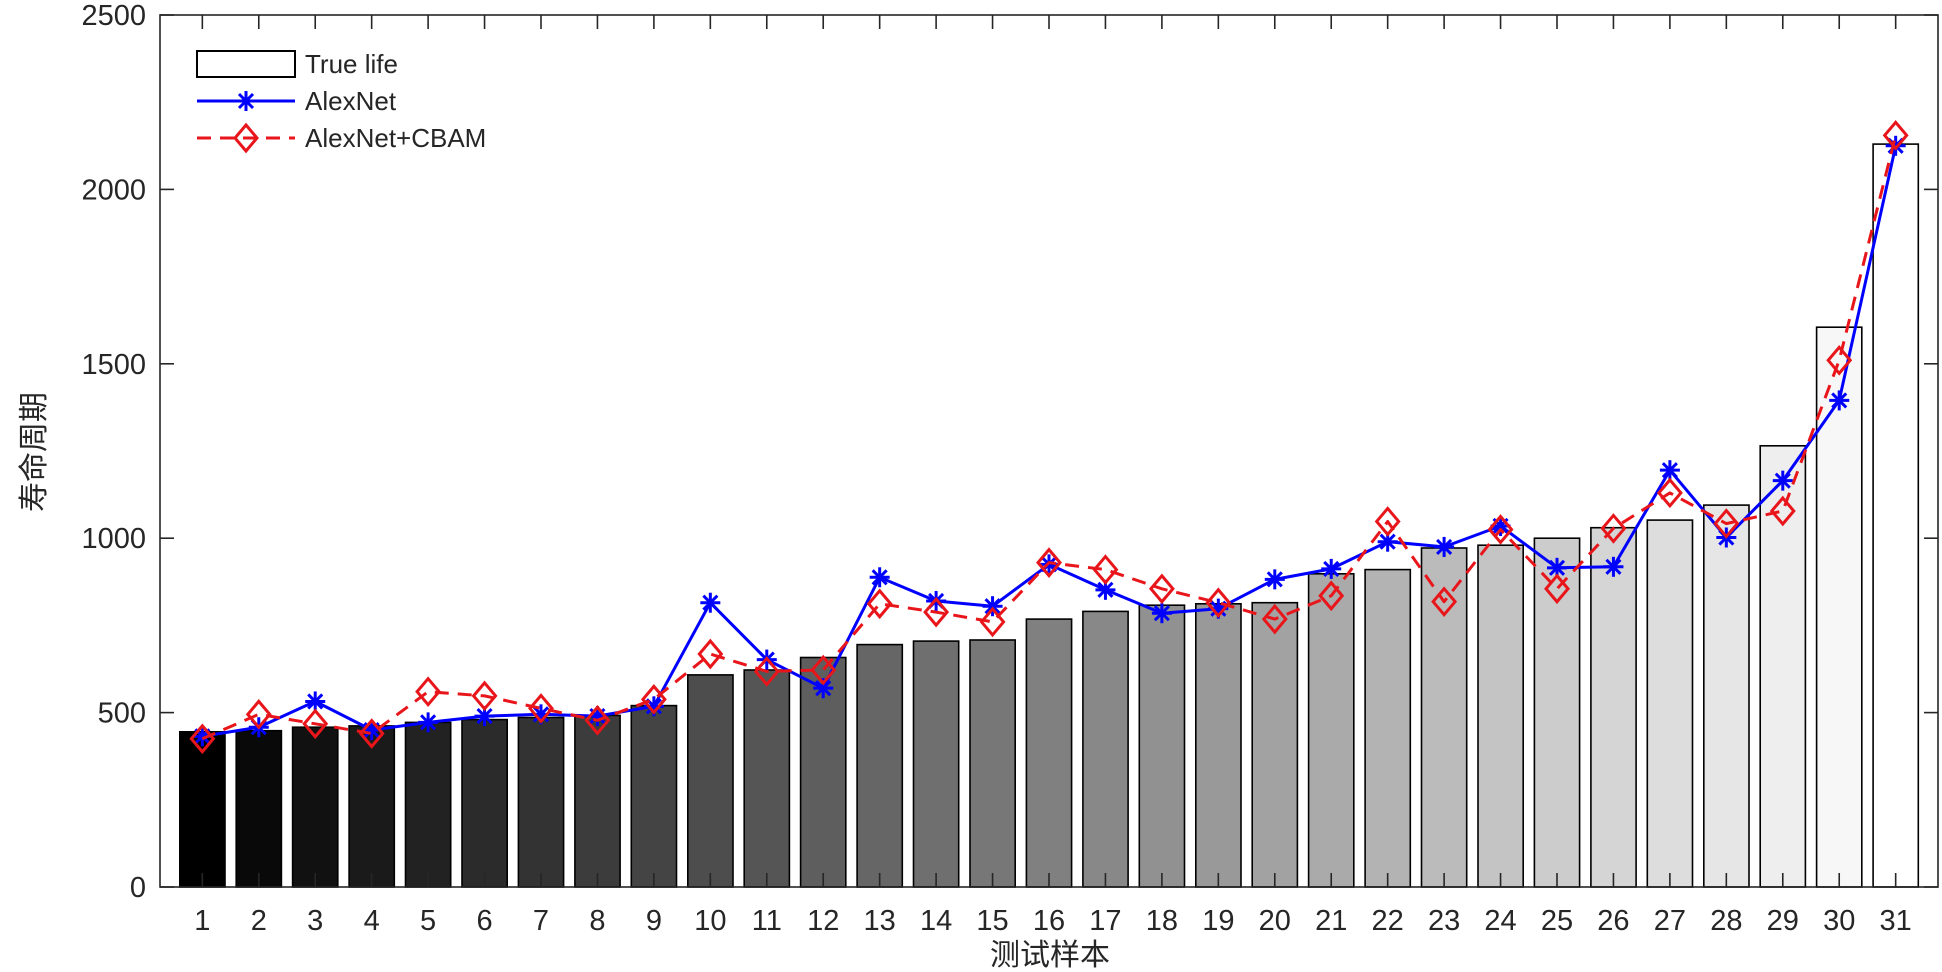 This screenshot has width=1942, height=972. I want to click on x-tick-label: 10, so click(710, 921).